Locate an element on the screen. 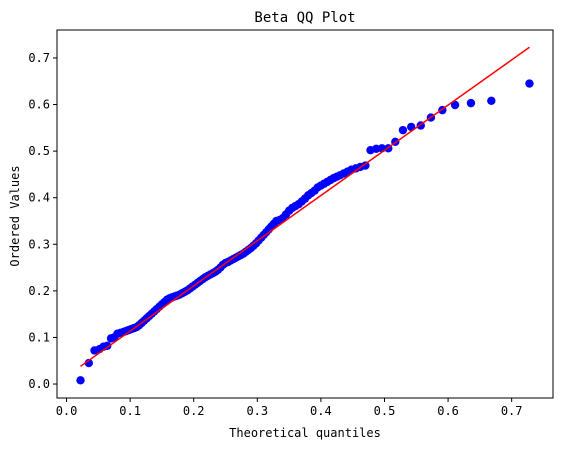  x-tick-label: 0.4 is located at coordinates (321, 411).